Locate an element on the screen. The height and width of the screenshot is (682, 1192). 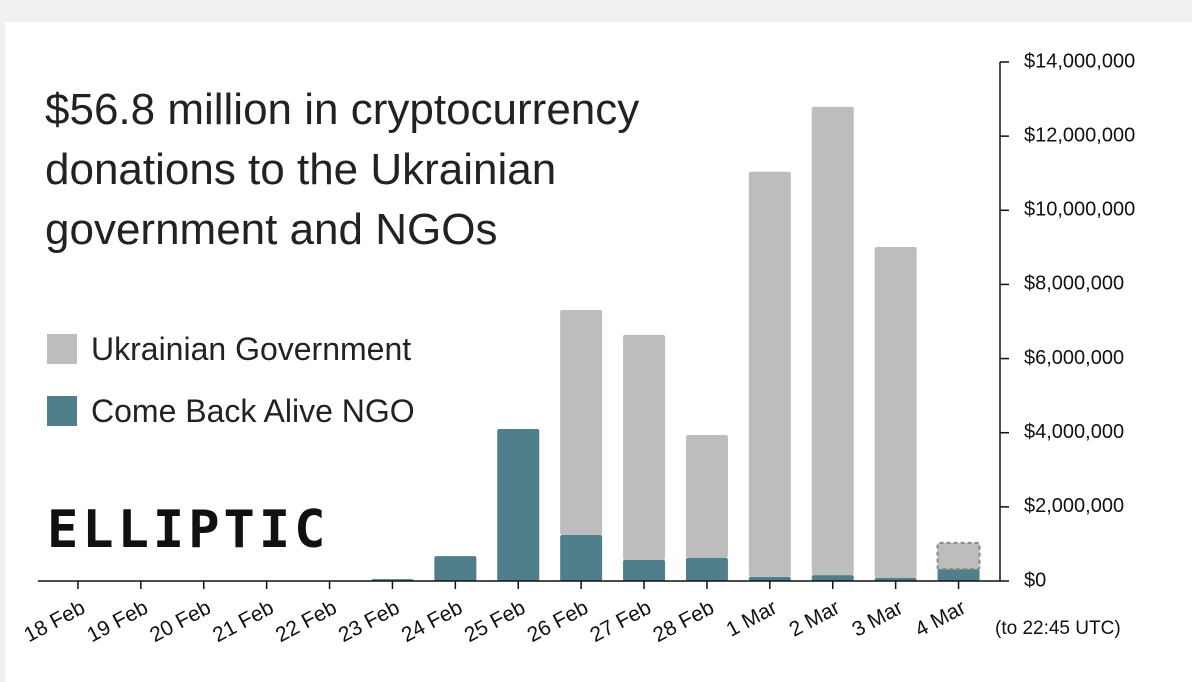
x-tick-label: 20 Feb is located at coordinates (180, 621).